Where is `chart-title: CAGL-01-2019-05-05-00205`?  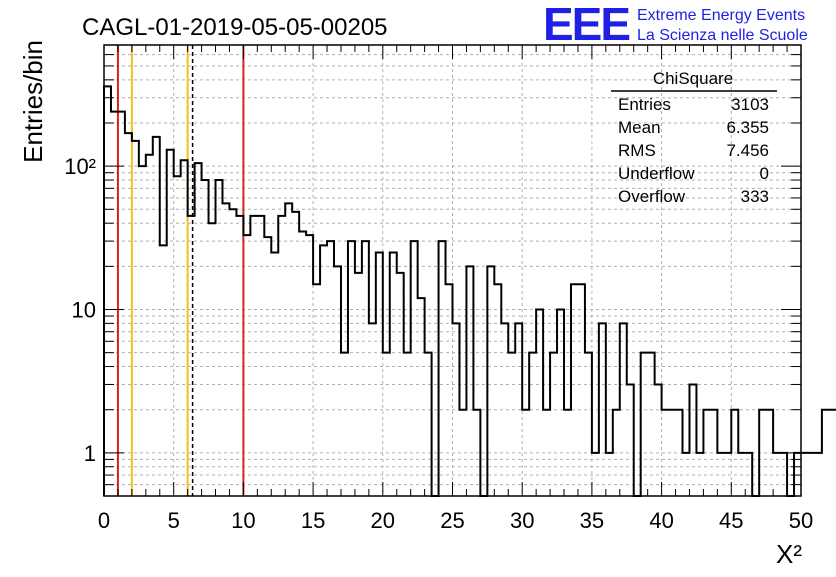 chart-title: CAGL-01-2019-05-05-00205 is located at coordinates (235, 27).